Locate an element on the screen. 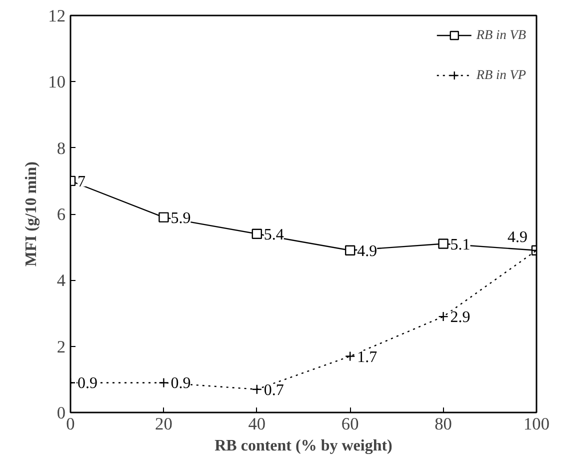 This screenshot has width=586, height=472. data-label: 7 is located at coordinates (82, 181).